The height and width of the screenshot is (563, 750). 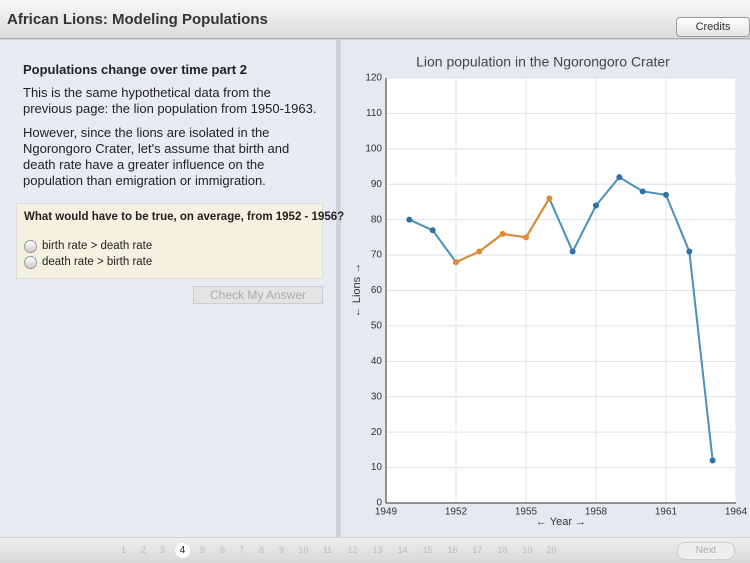 I want to click on y-tick-label: 120, so click(x=373, y=78).